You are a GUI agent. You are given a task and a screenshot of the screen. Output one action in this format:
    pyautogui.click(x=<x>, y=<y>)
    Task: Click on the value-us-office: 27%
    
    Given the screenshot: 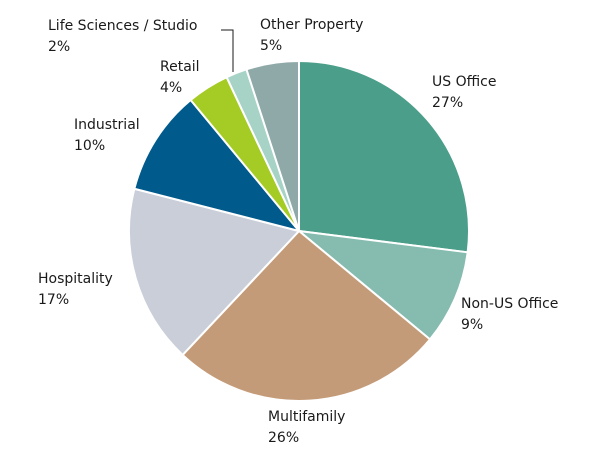 What is the action you would take?
    pyautogui.click(x=447, y=103)
    